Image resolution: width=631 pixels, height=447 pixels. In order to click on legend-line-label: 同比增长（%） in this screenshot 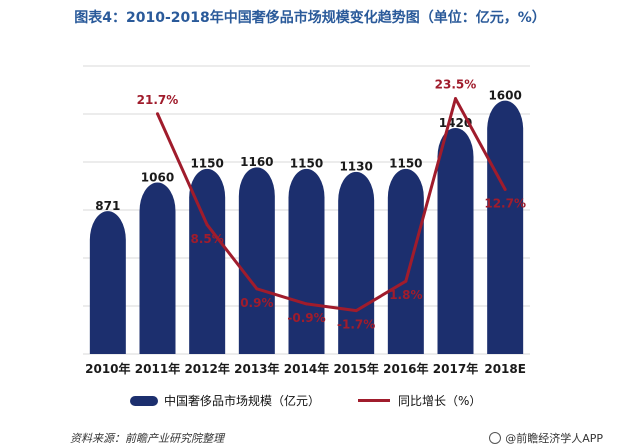, I will do `click(440, 401)`.